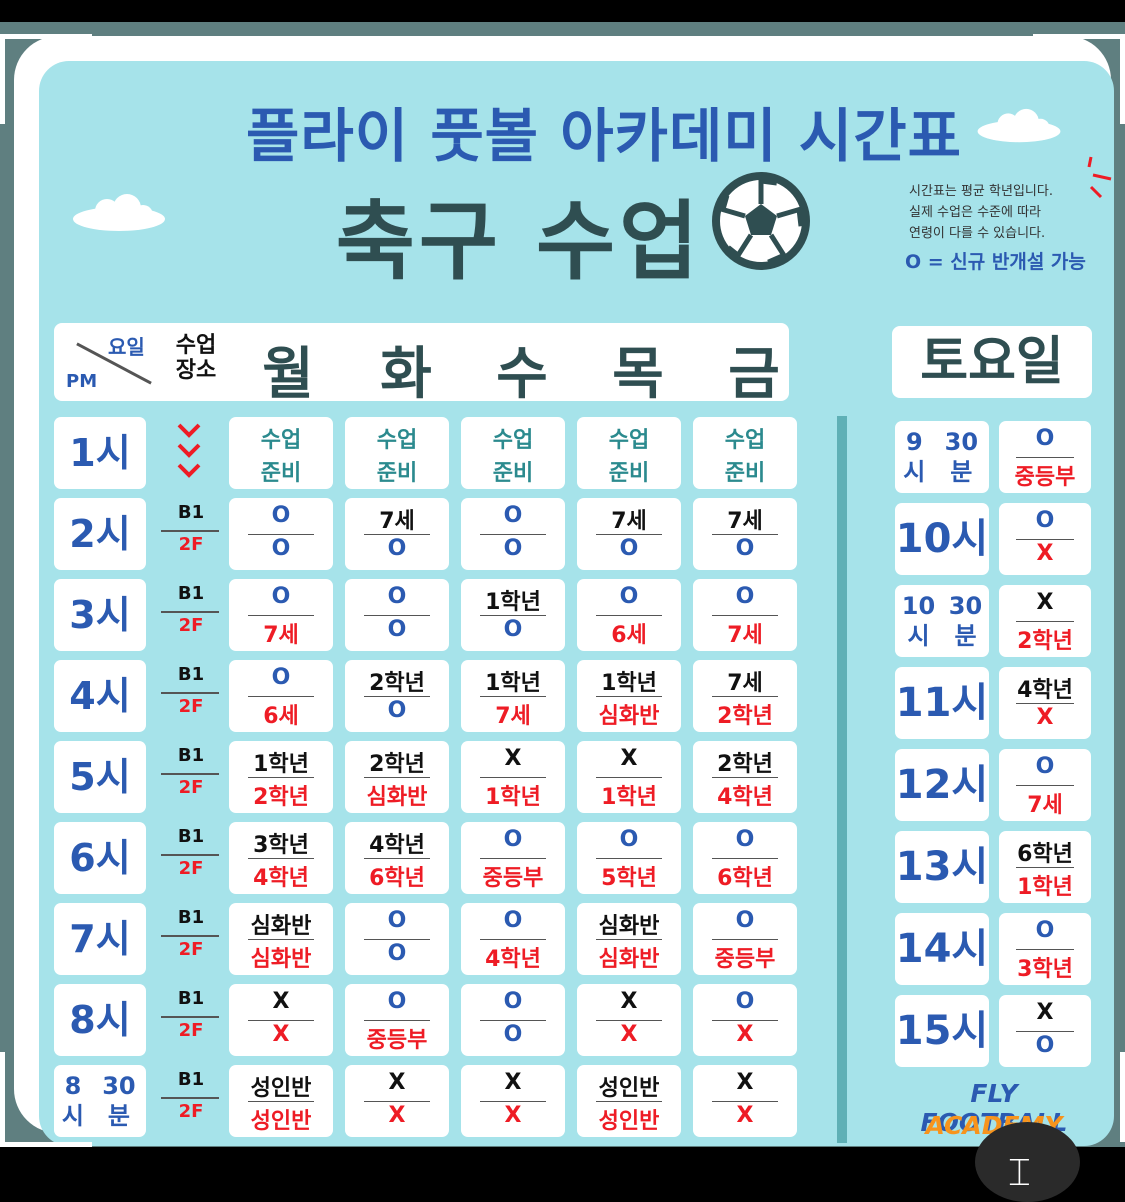  What do you see at coordinates (1045, 457) in the screenshot?
I see `saturday-slot: O 중등부` at bounding box center [1045, 457].